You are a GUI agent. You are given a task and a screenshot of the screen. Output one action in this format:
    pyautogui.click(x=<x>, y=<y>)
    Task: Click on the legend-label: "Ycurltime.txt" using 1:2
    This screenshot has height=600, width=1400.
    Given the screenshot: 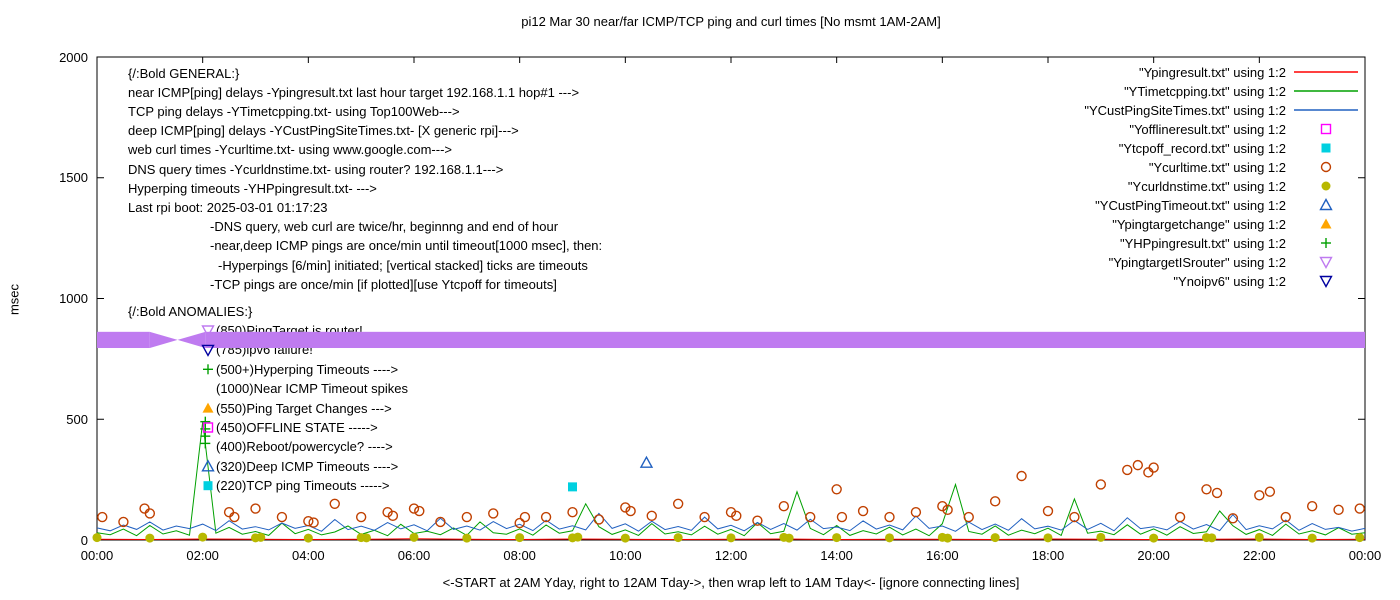 What is the action you would take?
    pyautogui.click(x=1217, y=167)
    